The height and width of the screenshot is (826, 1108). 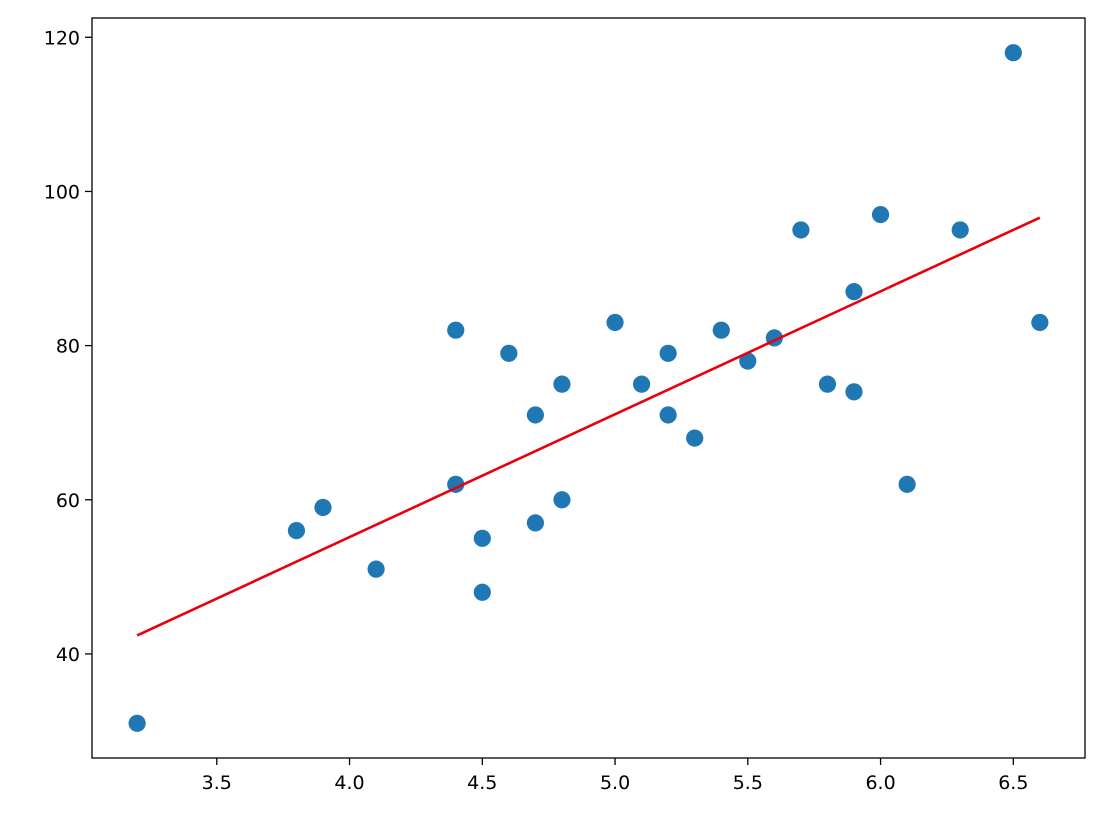 What do you see at coordinates (349, 783) in the screenshot?
I see `x-tick-label: 4.0` at bounding box center [349, 783].